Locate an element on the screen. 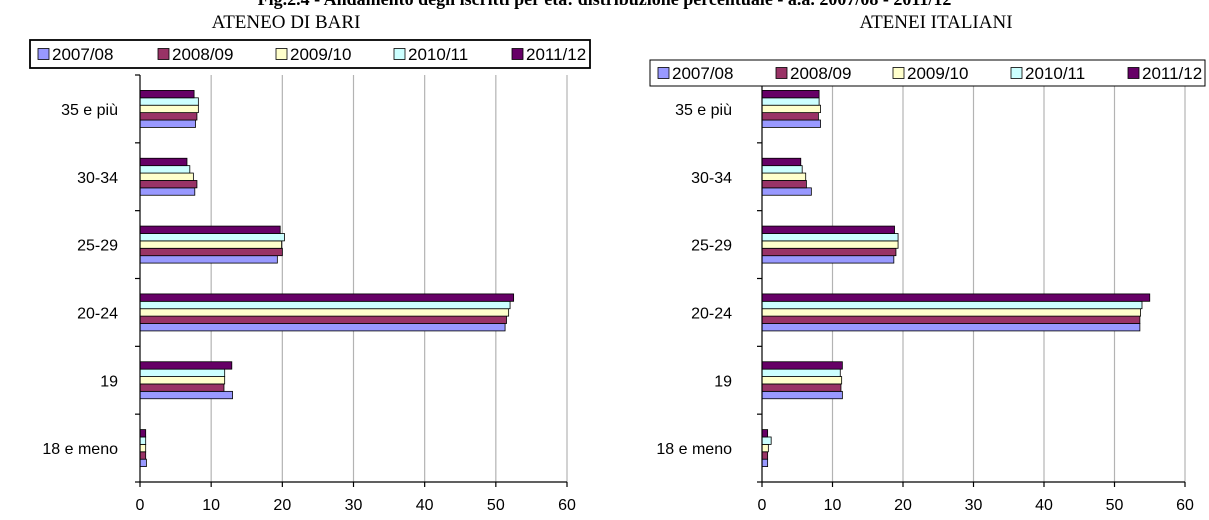 This screenshot has height=520, width=1209. chart-title-italiani: ATENEI ITALIANI is located at coordinates (936, 22).